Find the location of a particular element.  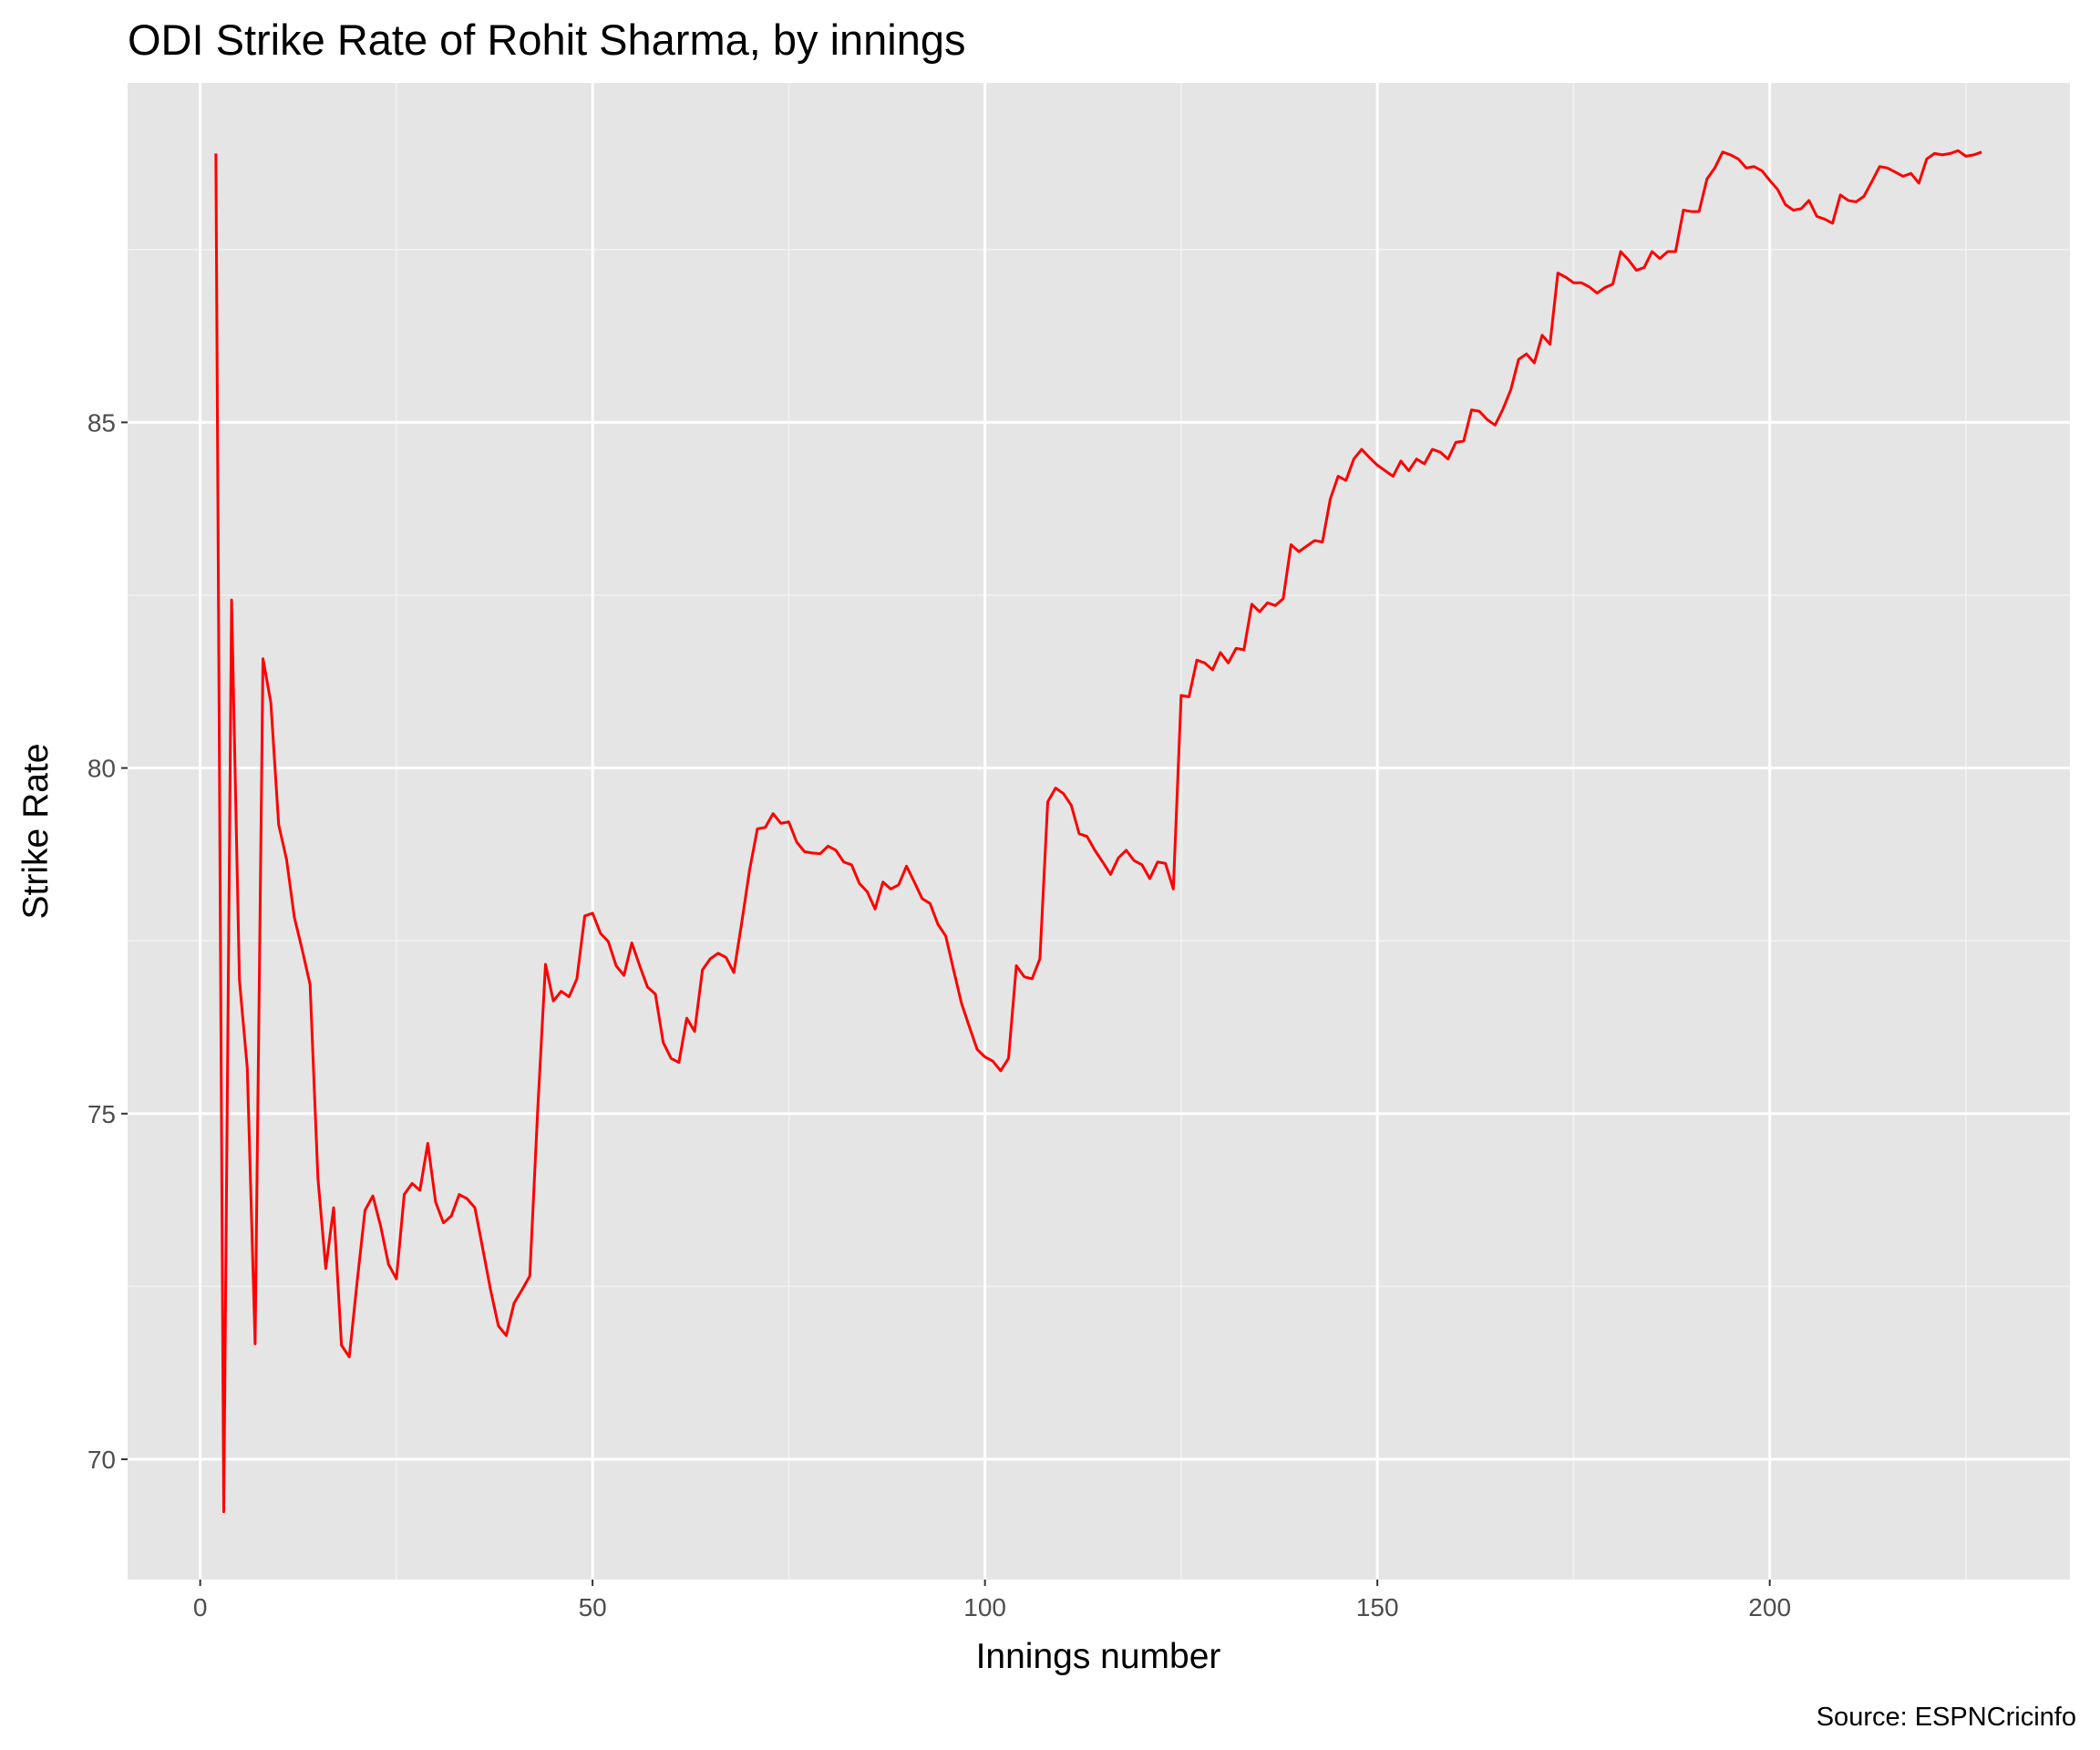

x-tick-label: 200 is located at coordinates (1770, 1607).